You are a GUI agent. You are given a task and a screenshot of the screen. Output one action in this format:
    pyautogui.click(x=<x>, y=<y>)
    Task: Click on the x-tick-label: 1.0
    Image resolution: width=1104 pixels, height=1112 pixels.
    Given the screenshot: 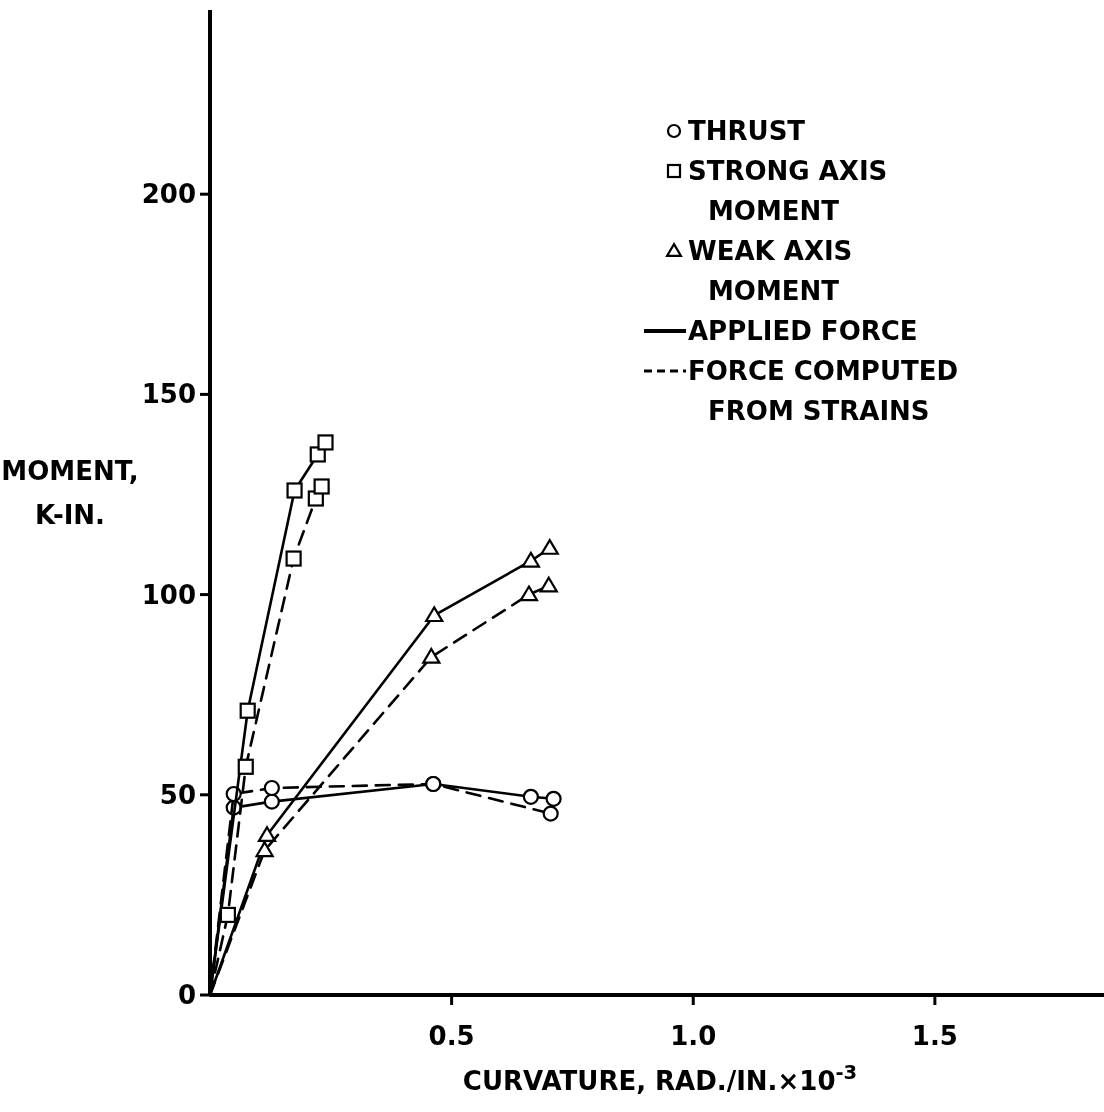 What is the action you would take?
    pyautogui.click(x=693, y=1036)
    